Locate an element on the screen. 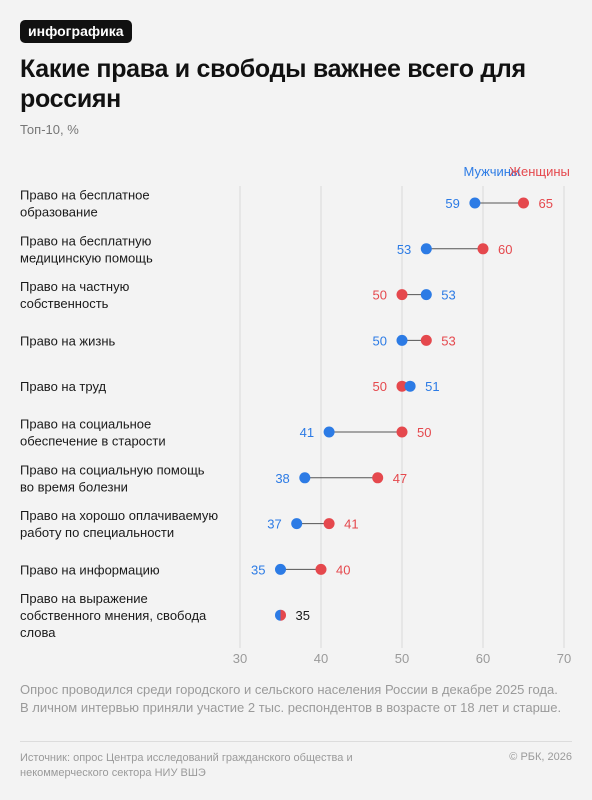 This screenshot has height=800, width=592. men-value-label: 50 is located at coordinates (380, 340).